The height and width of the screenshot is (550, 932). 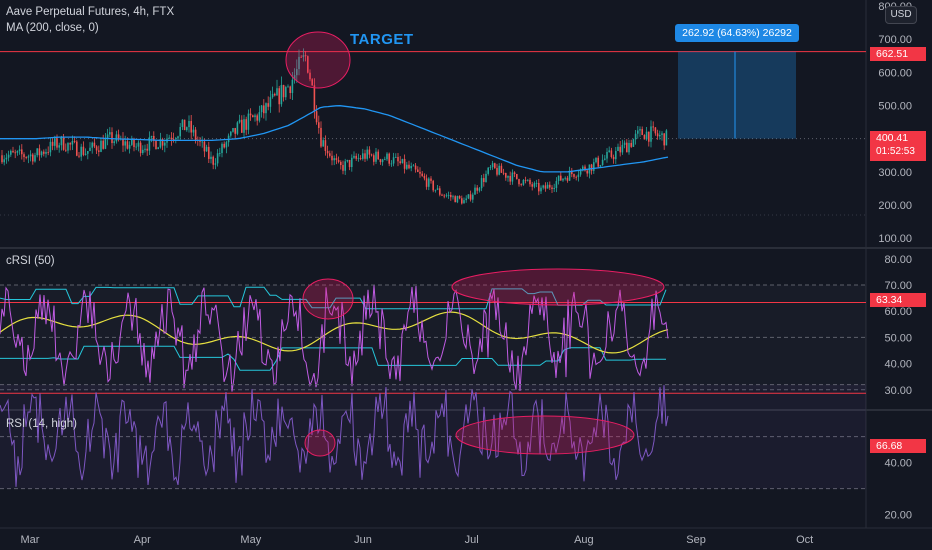 I want to click on x-tick-label: May, so click(x=250, y=540).